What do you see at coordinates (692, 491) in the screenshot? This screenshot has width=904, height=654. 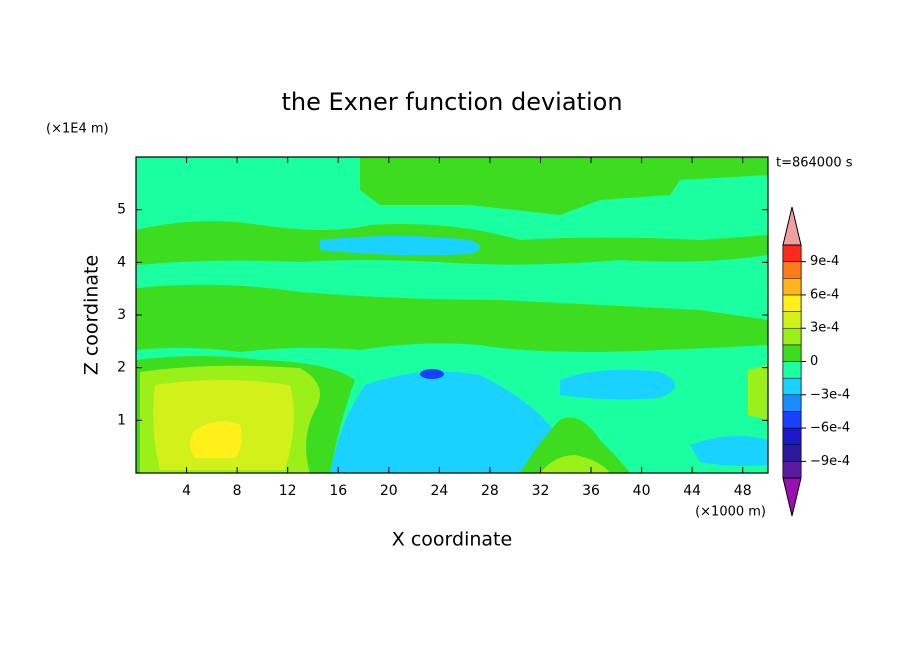 I see `x-tick-label: 44` at bounding box center [692, 491].